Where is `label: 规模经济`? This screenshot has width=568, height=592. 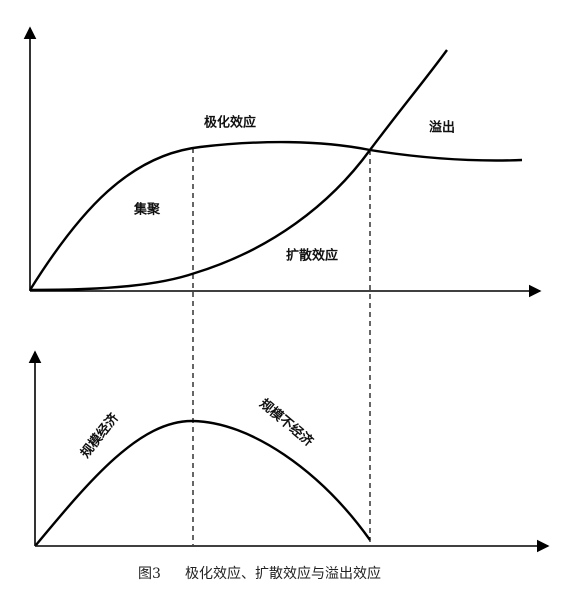 label: 规模经济 is located at coordinates (99, 435).